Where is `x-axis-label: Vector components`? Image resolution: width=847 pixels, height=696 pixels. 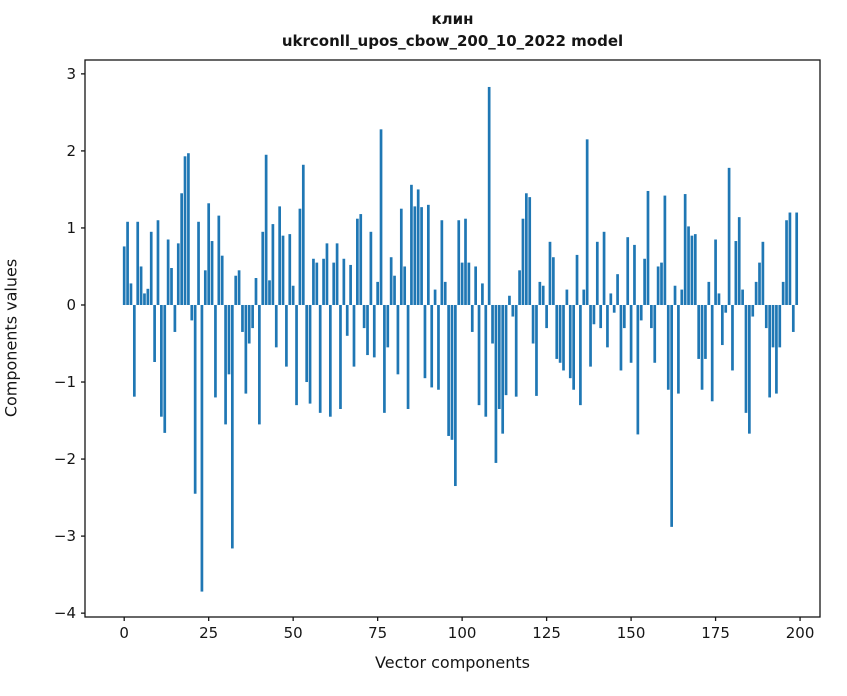
x-axis-label: Vector components is located at coordinates (452, 662).